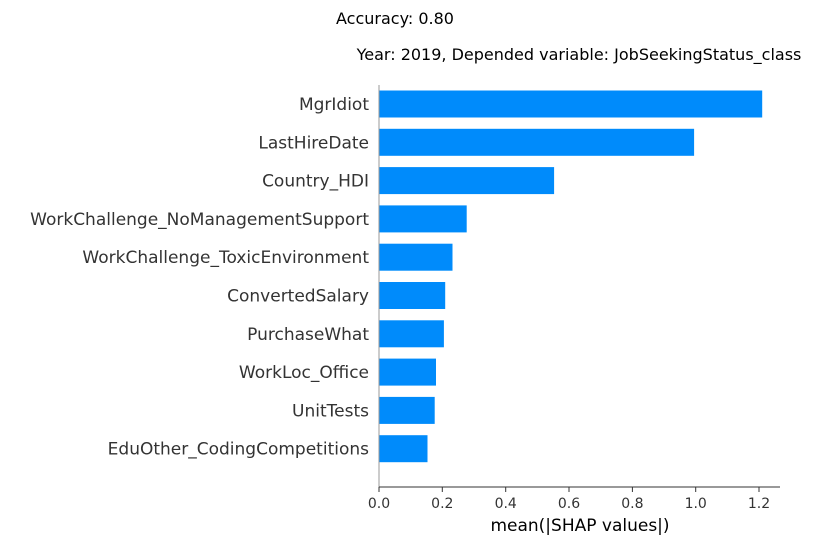  What do you see at coordinates (334, 105) in the screenshot?
I see `category-label: MgrIdiot` at bounding box center [334, 105].